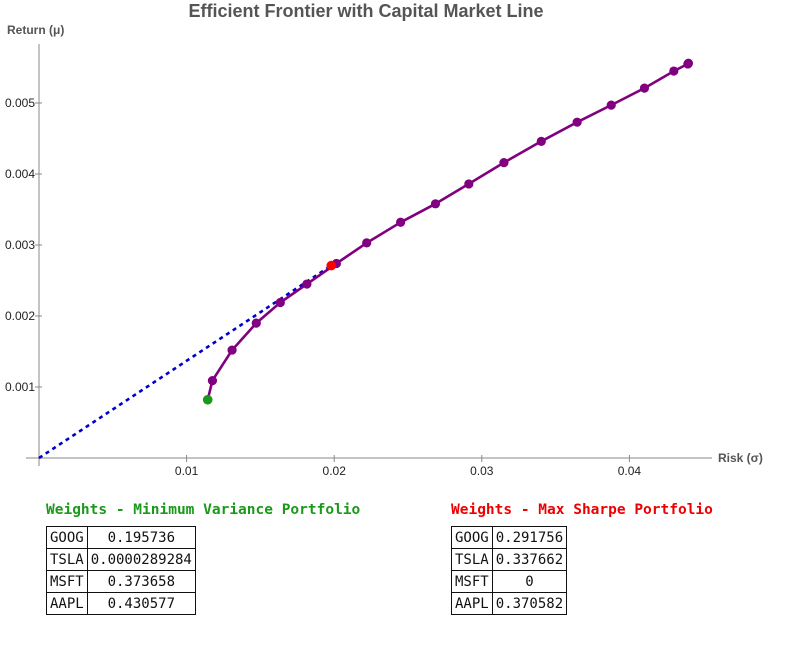 The width and height of the screenshot is (791, 646). What do you see at coordinates (630, 471) in the screenshot?
I see `x-tick-label: 0.04` at bounding box center [630, 471].